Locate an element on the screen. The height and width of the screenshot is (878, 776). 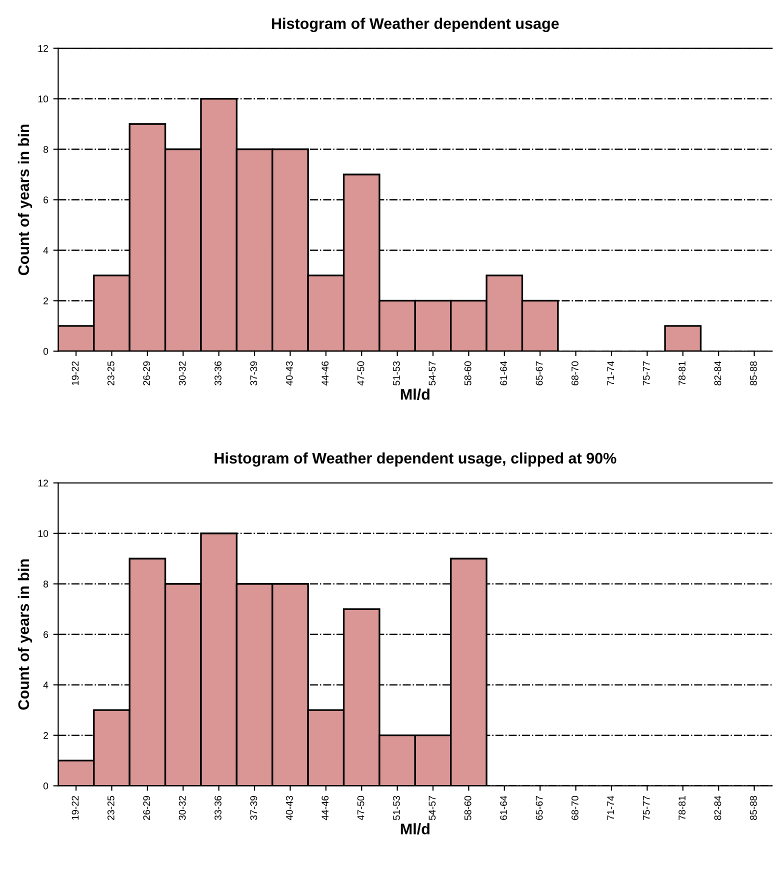
chart-title: Histogram of Weather dependent usage is located at coordinates (415, 25).